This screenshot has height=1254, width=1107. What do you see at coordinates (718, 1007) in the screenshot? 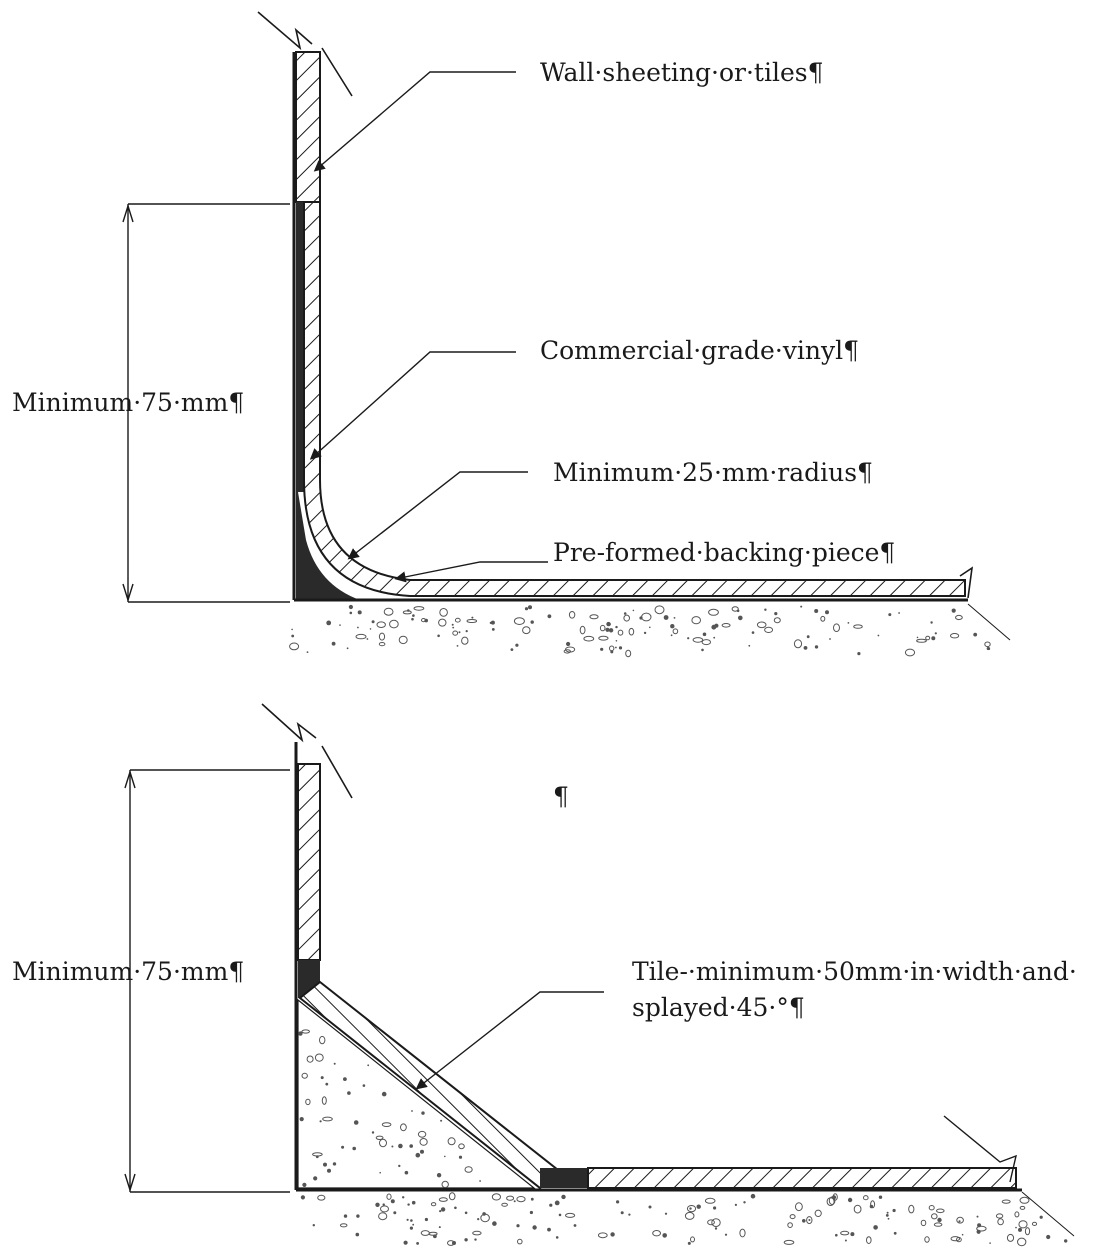
I see `label-tile-line-2: splayed·45·°¶` at bounding box center [718, 1007].